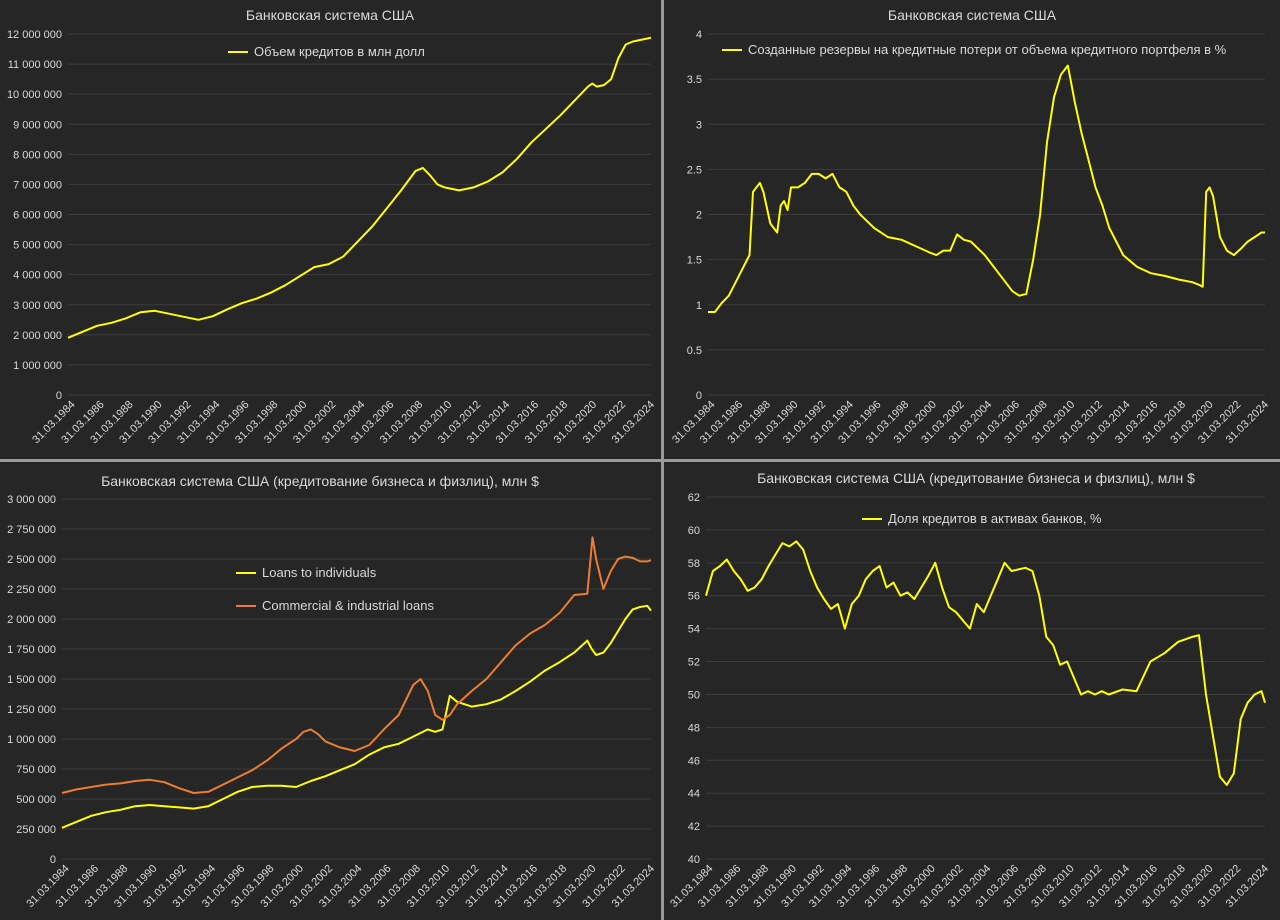 The height and width of the screenshot is (920, 1280). Describe the element at coordinates (319, 572) in the screenshot. I see `legend-label: Loans to individuals` at that location.